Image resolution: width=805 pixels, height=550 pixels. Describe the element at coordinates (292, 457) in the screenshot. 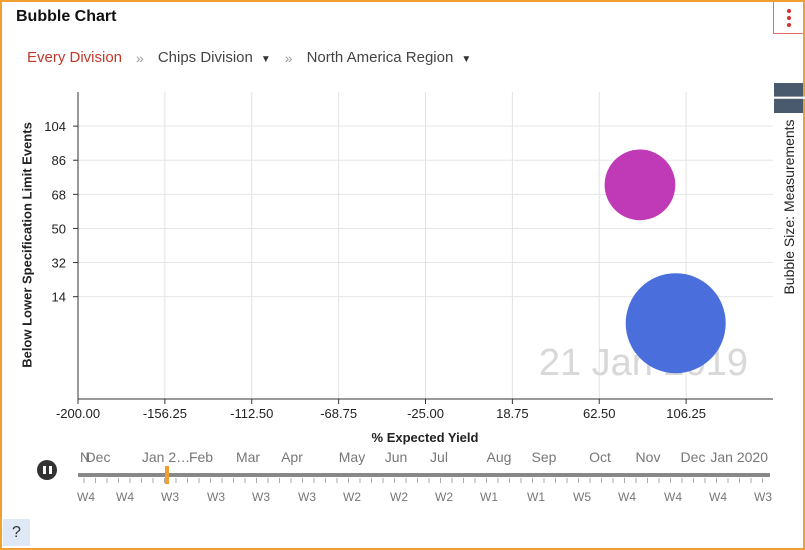

I see `timeline-month-label: Apr` at that location.